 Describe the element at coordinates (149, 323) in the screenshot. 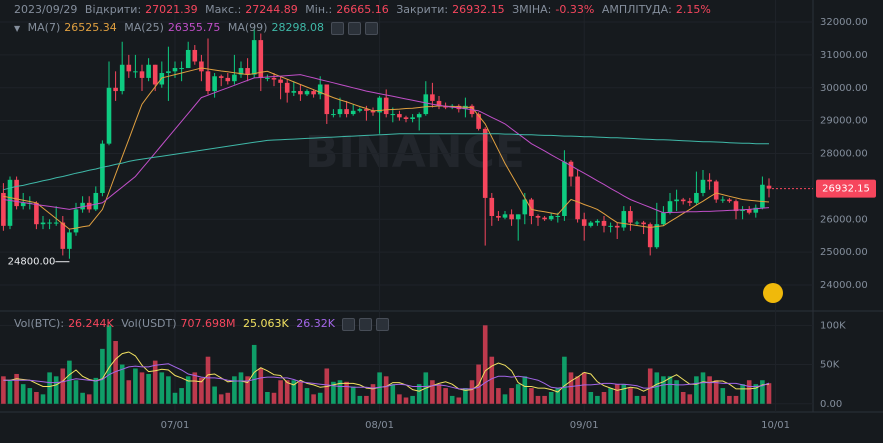

I see `volume-usdt-name: Vol(USDT)` at that location.